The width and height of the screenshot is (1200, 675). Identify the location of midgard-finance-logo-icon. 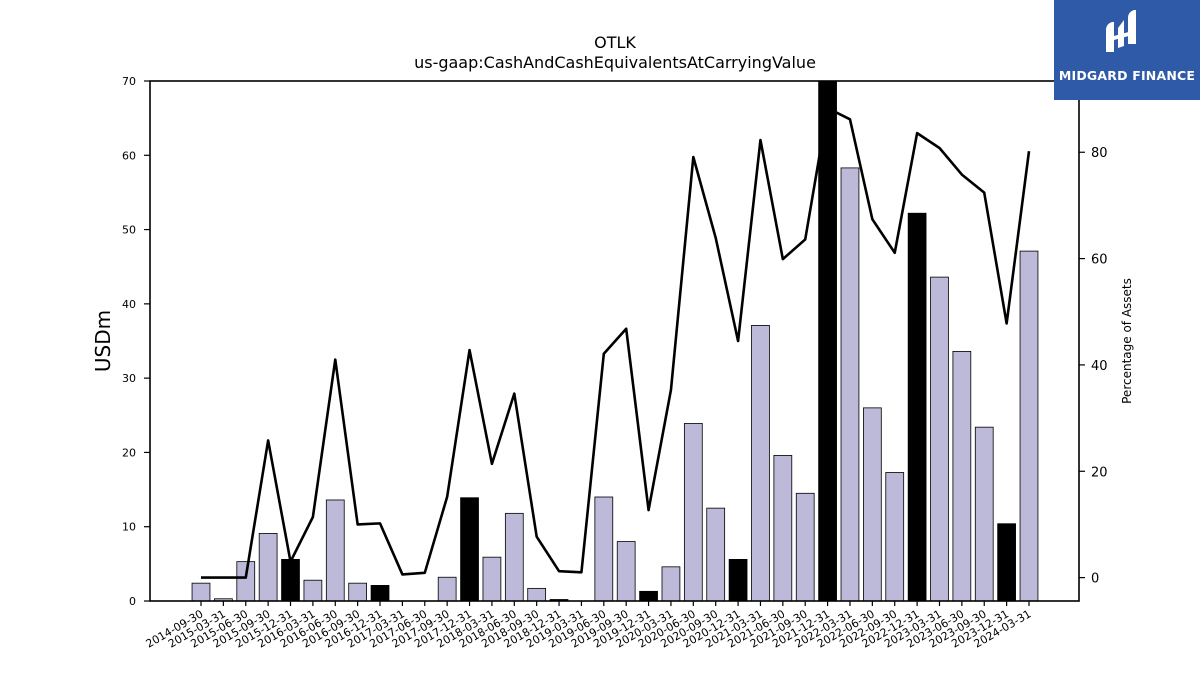
(1121, 31).